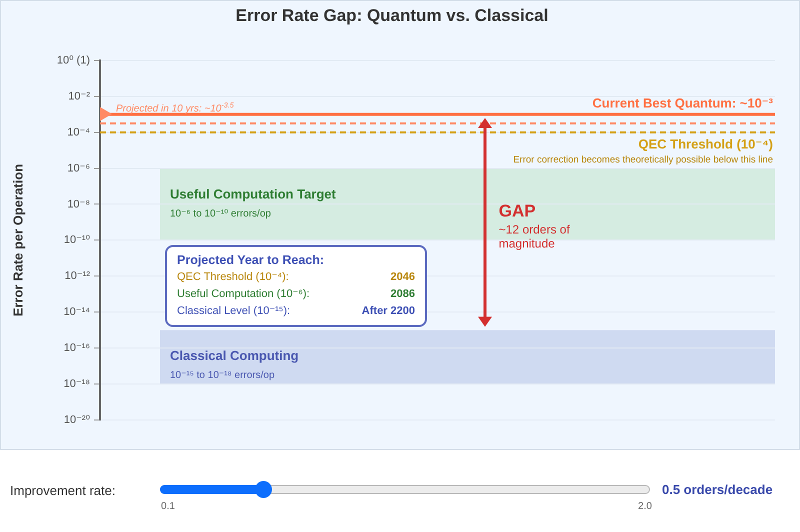 The image size is (800, 532). Describe the element at coordinates (234, 356) in the screenshot. I see `band-label: Classical Computing` at that location.